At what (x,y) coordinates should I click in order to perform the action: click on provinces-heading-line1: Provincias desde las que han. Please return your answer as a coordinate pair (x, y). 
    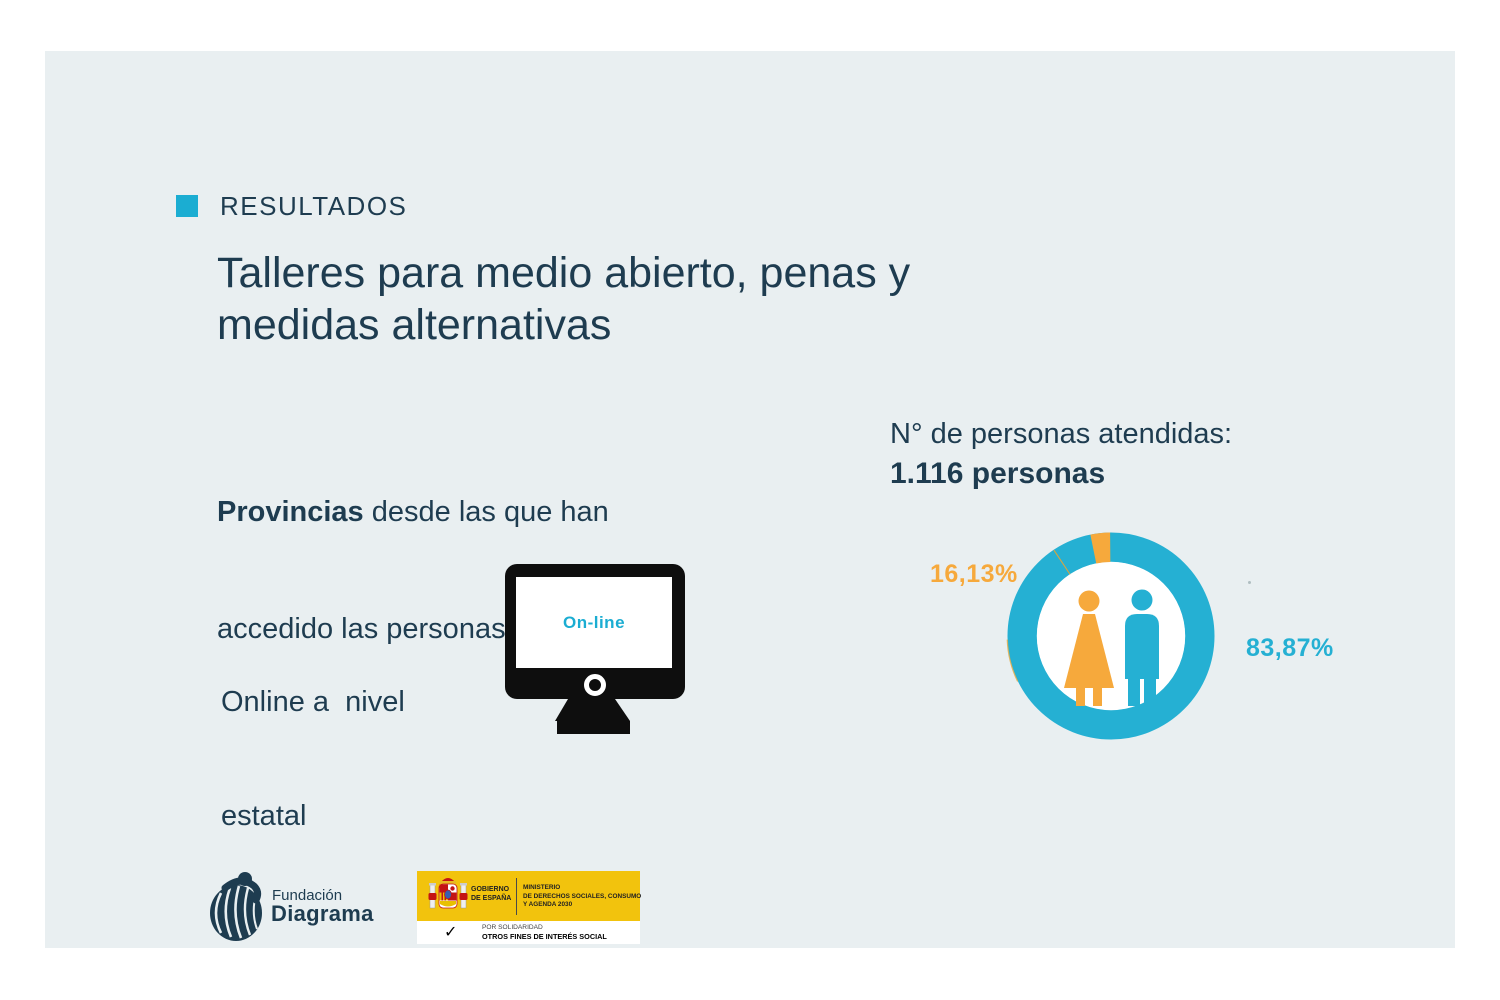
    Looking at the image, I should click on (428, 512).